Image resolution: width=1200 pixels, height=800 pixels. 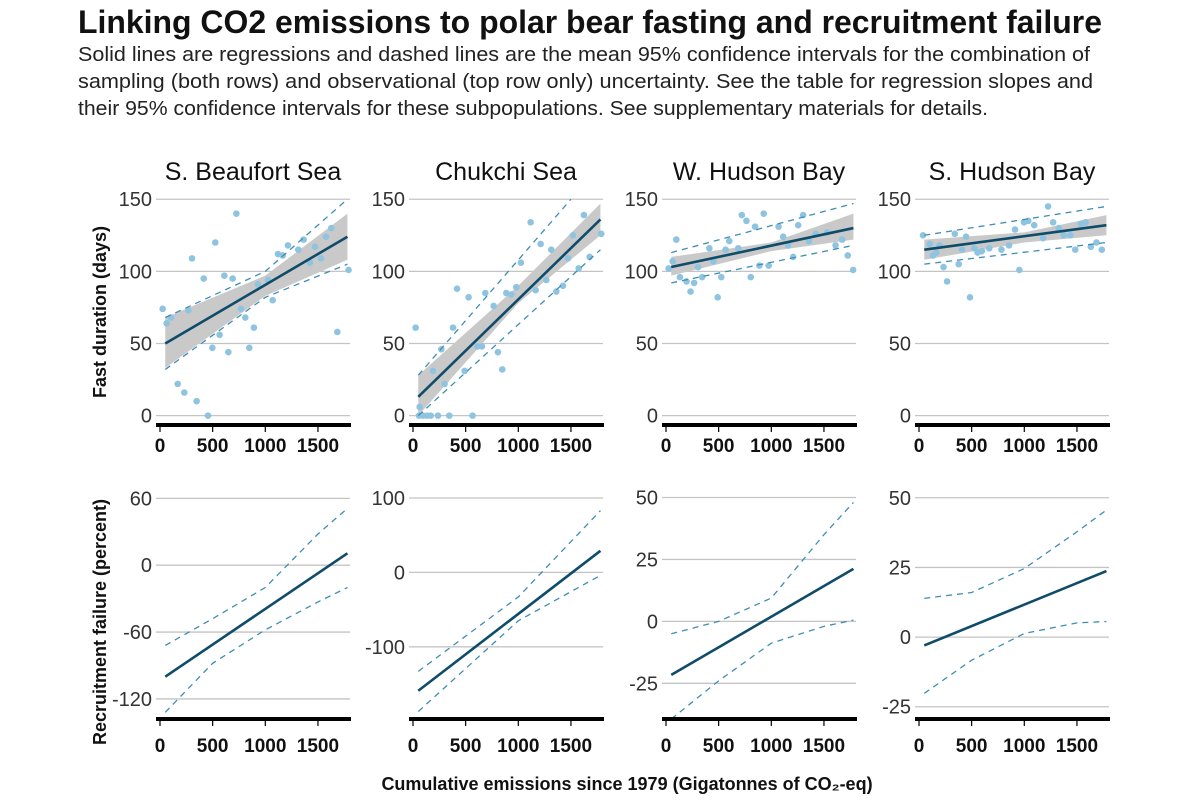 What do you see at coordinates (137, 633) in the screenshot?
I see `y-tick-label: -60` at bounding box center [137, 633].